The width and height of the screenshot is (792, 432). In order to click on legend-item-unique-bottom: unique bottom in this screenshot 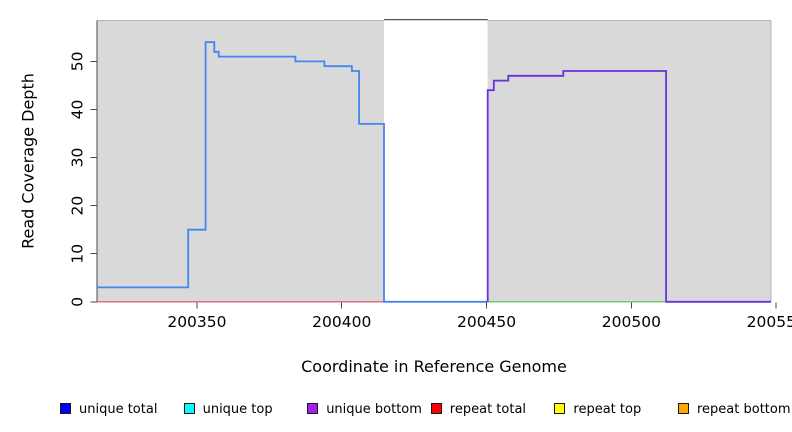, I will do `click(364, 408)`.